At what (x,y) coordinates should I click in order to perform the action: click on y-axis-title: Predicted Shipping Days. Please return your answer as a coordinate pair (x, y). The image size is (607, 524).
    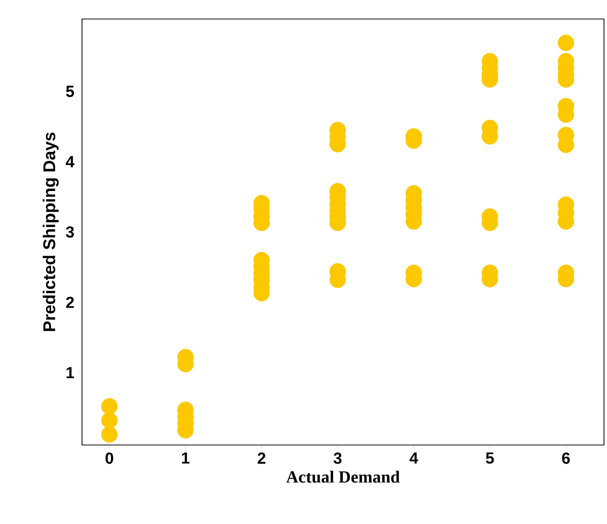
    Looking at the image, I should click on (50, 231).